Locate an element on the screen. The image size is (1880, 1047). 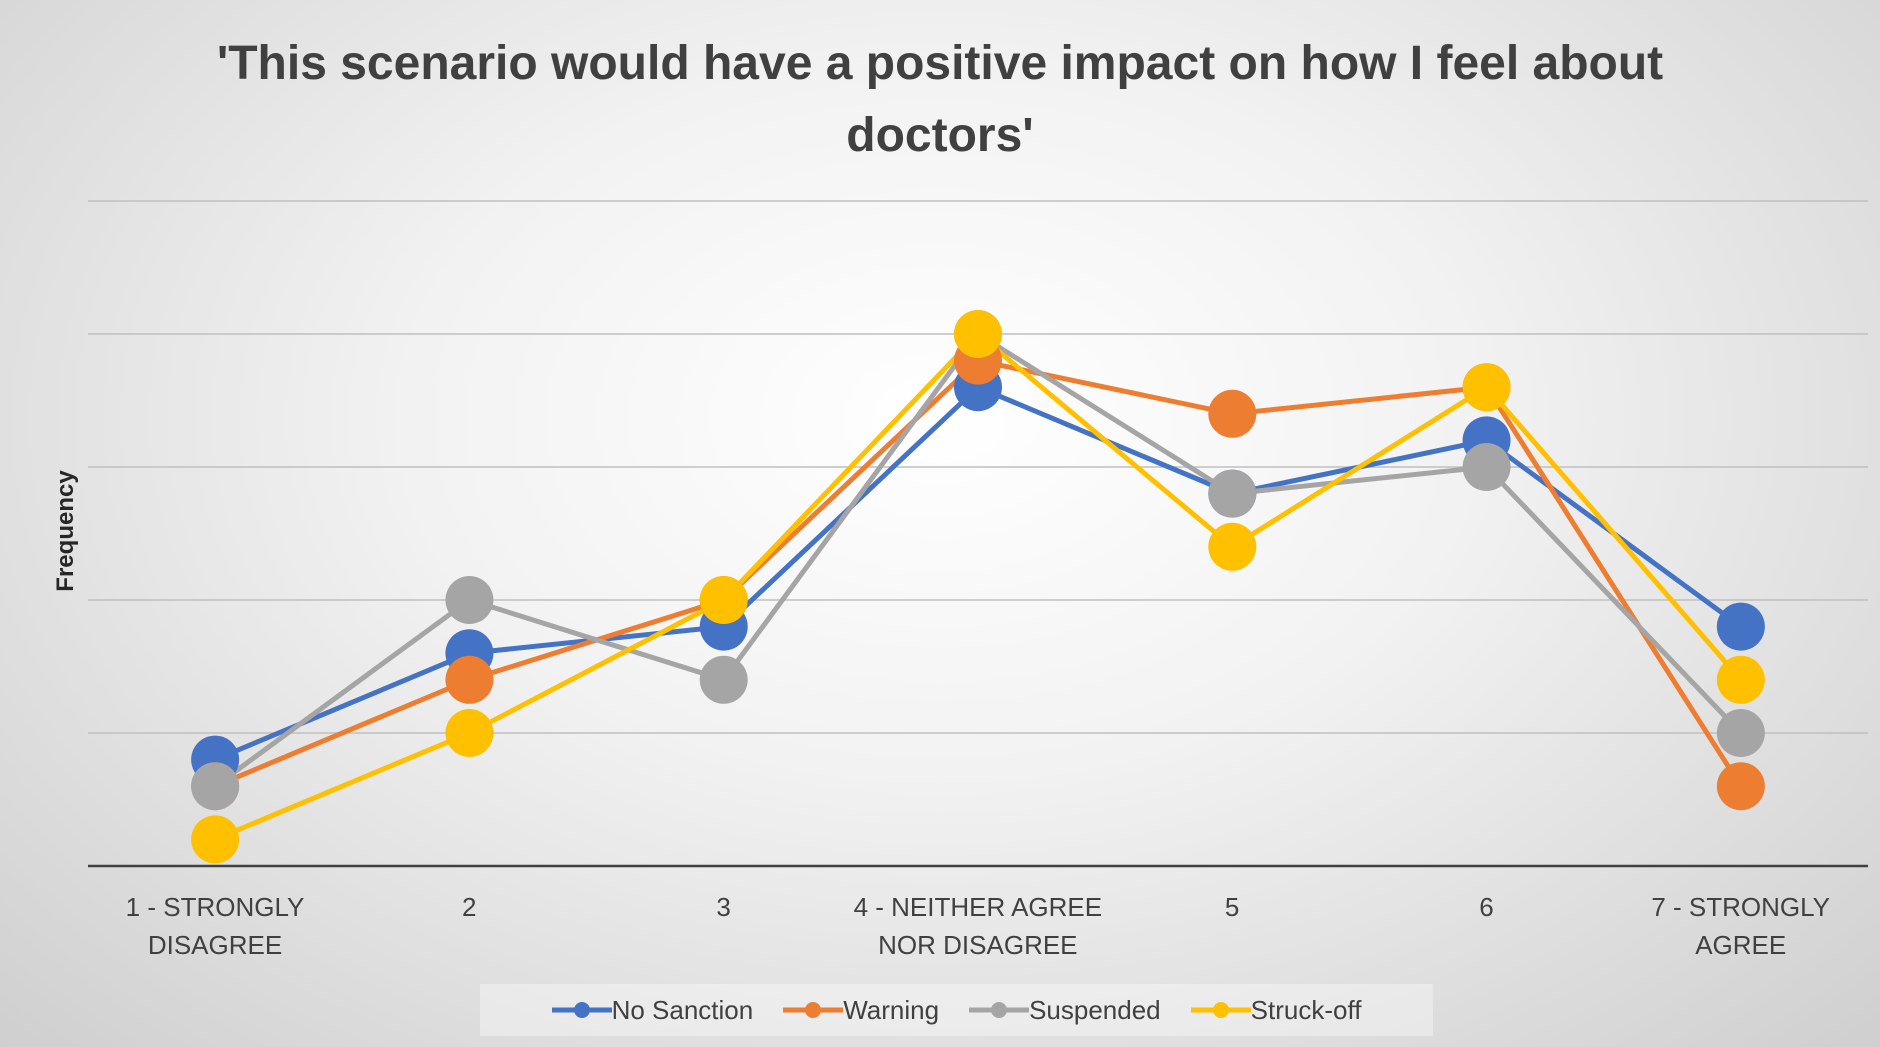
x-tick-label: 3 is located at coordinates (723, 907).